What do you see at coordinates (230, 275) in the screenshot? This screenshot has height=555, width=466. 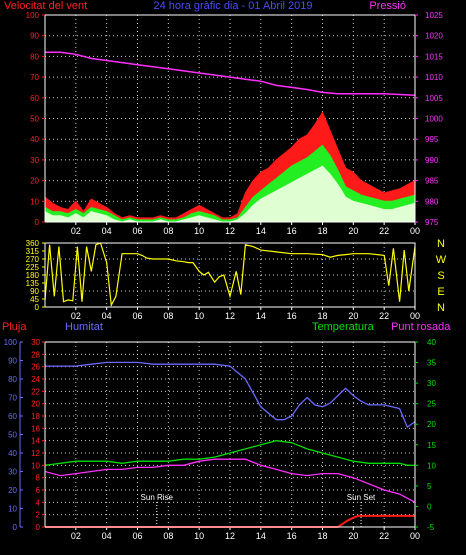 I see `wind-direction-line` at bounding box center [230, 275].